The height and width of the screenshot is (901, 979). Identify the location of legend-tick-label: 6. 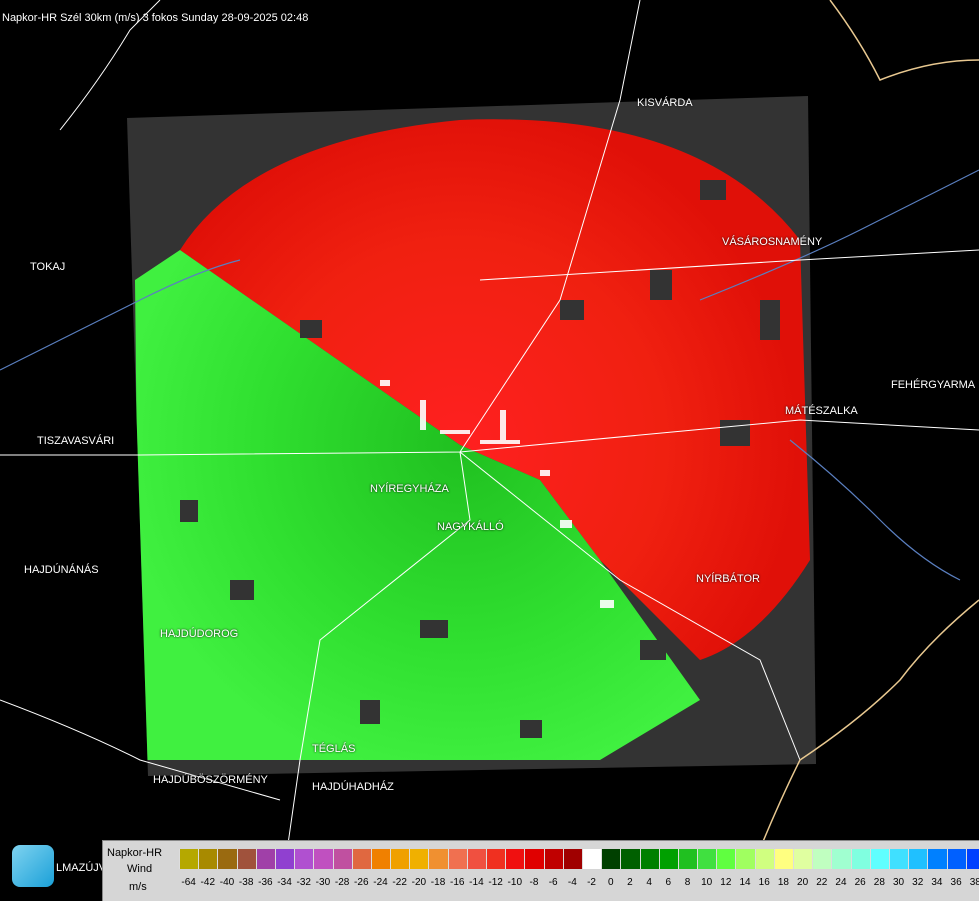
(668, 882).